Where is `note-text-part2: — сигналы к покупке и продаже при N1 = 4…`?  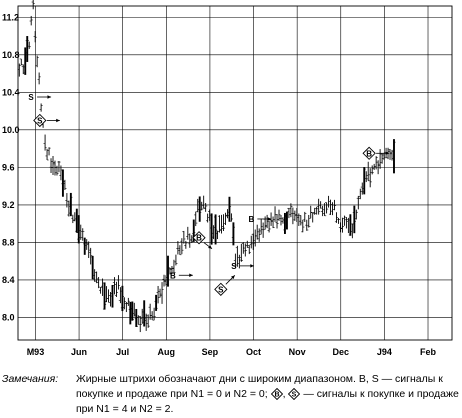 note-text-part2: — сигналы к покупке и продаже при N1 = 4… is located at coordinates (267, 401).